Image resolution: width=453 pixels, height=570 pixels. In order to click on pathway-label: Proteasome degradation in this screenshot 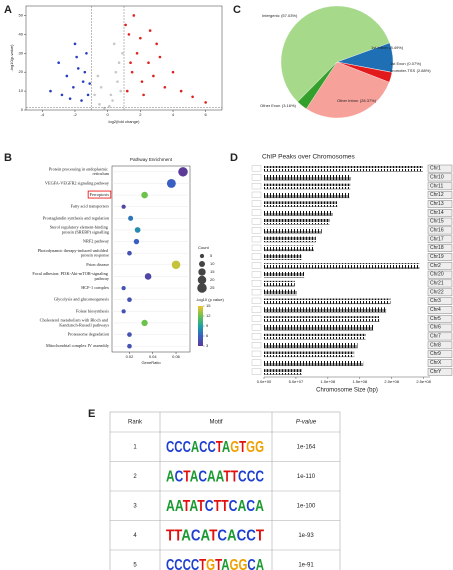, I will do `click(89, 334)`.